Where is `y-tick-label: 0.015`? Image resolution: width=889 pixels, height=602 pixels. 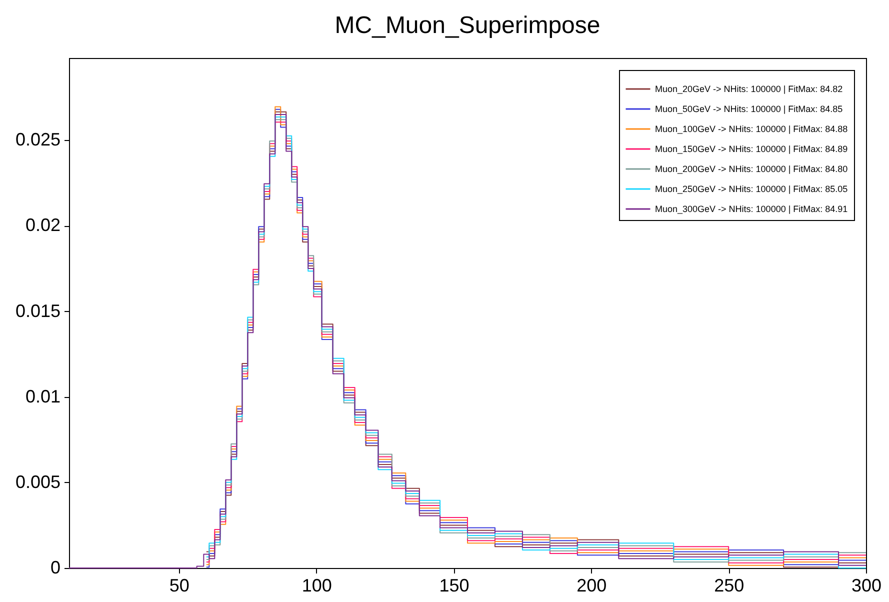 y-tick-label: 0.015 is located at coordinates (37, 310).